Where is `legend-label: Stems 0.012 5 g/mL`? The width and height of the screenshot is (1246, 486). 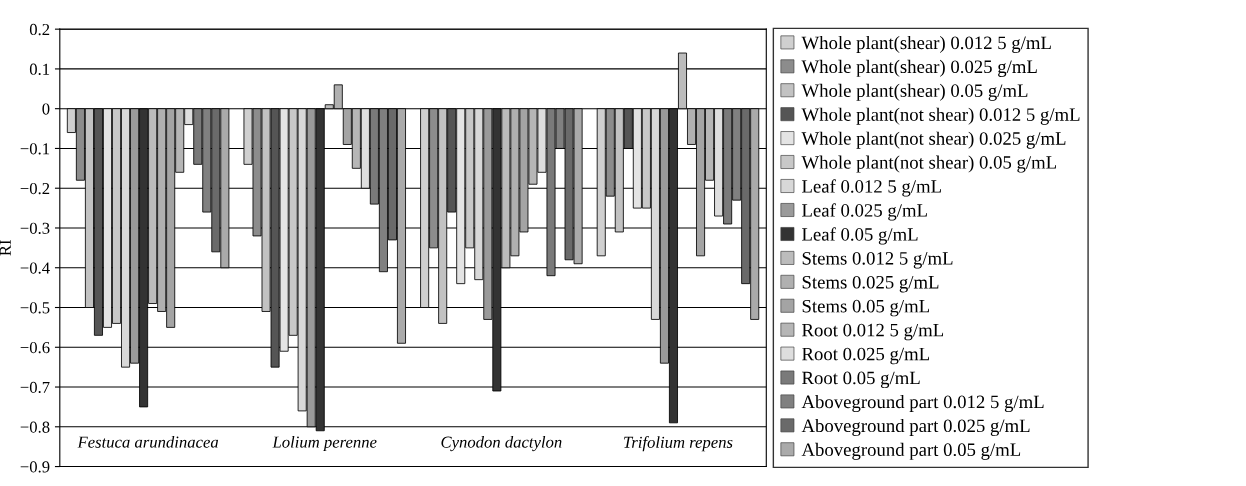 legend-label: Stems 0.012 5 g/mL is located at coordinates (877, 260).